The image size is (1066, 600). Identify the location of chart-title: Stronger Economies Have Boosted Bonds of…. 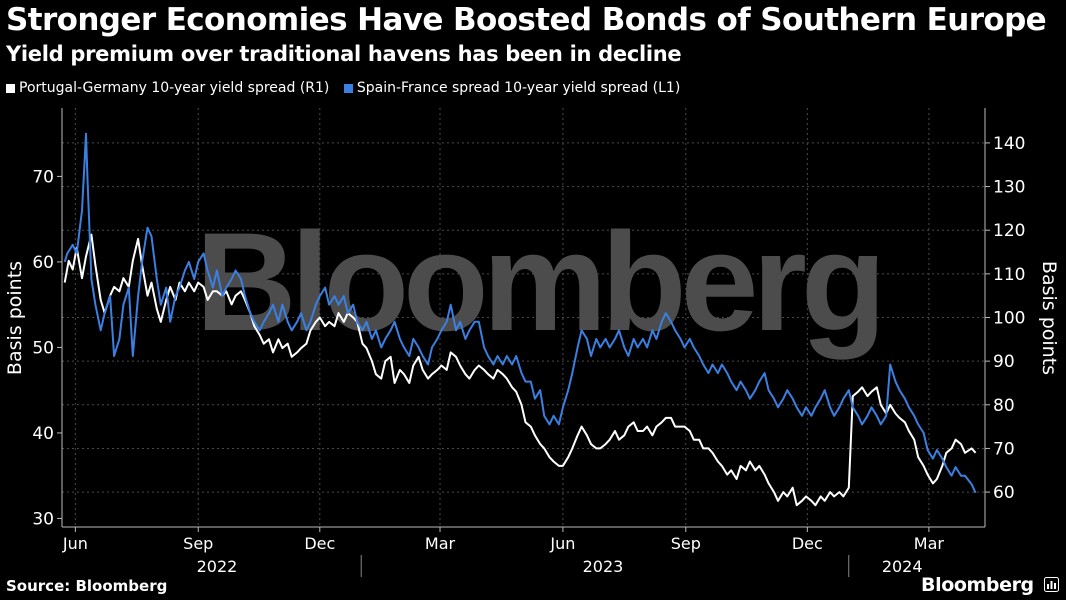
(526, 20).